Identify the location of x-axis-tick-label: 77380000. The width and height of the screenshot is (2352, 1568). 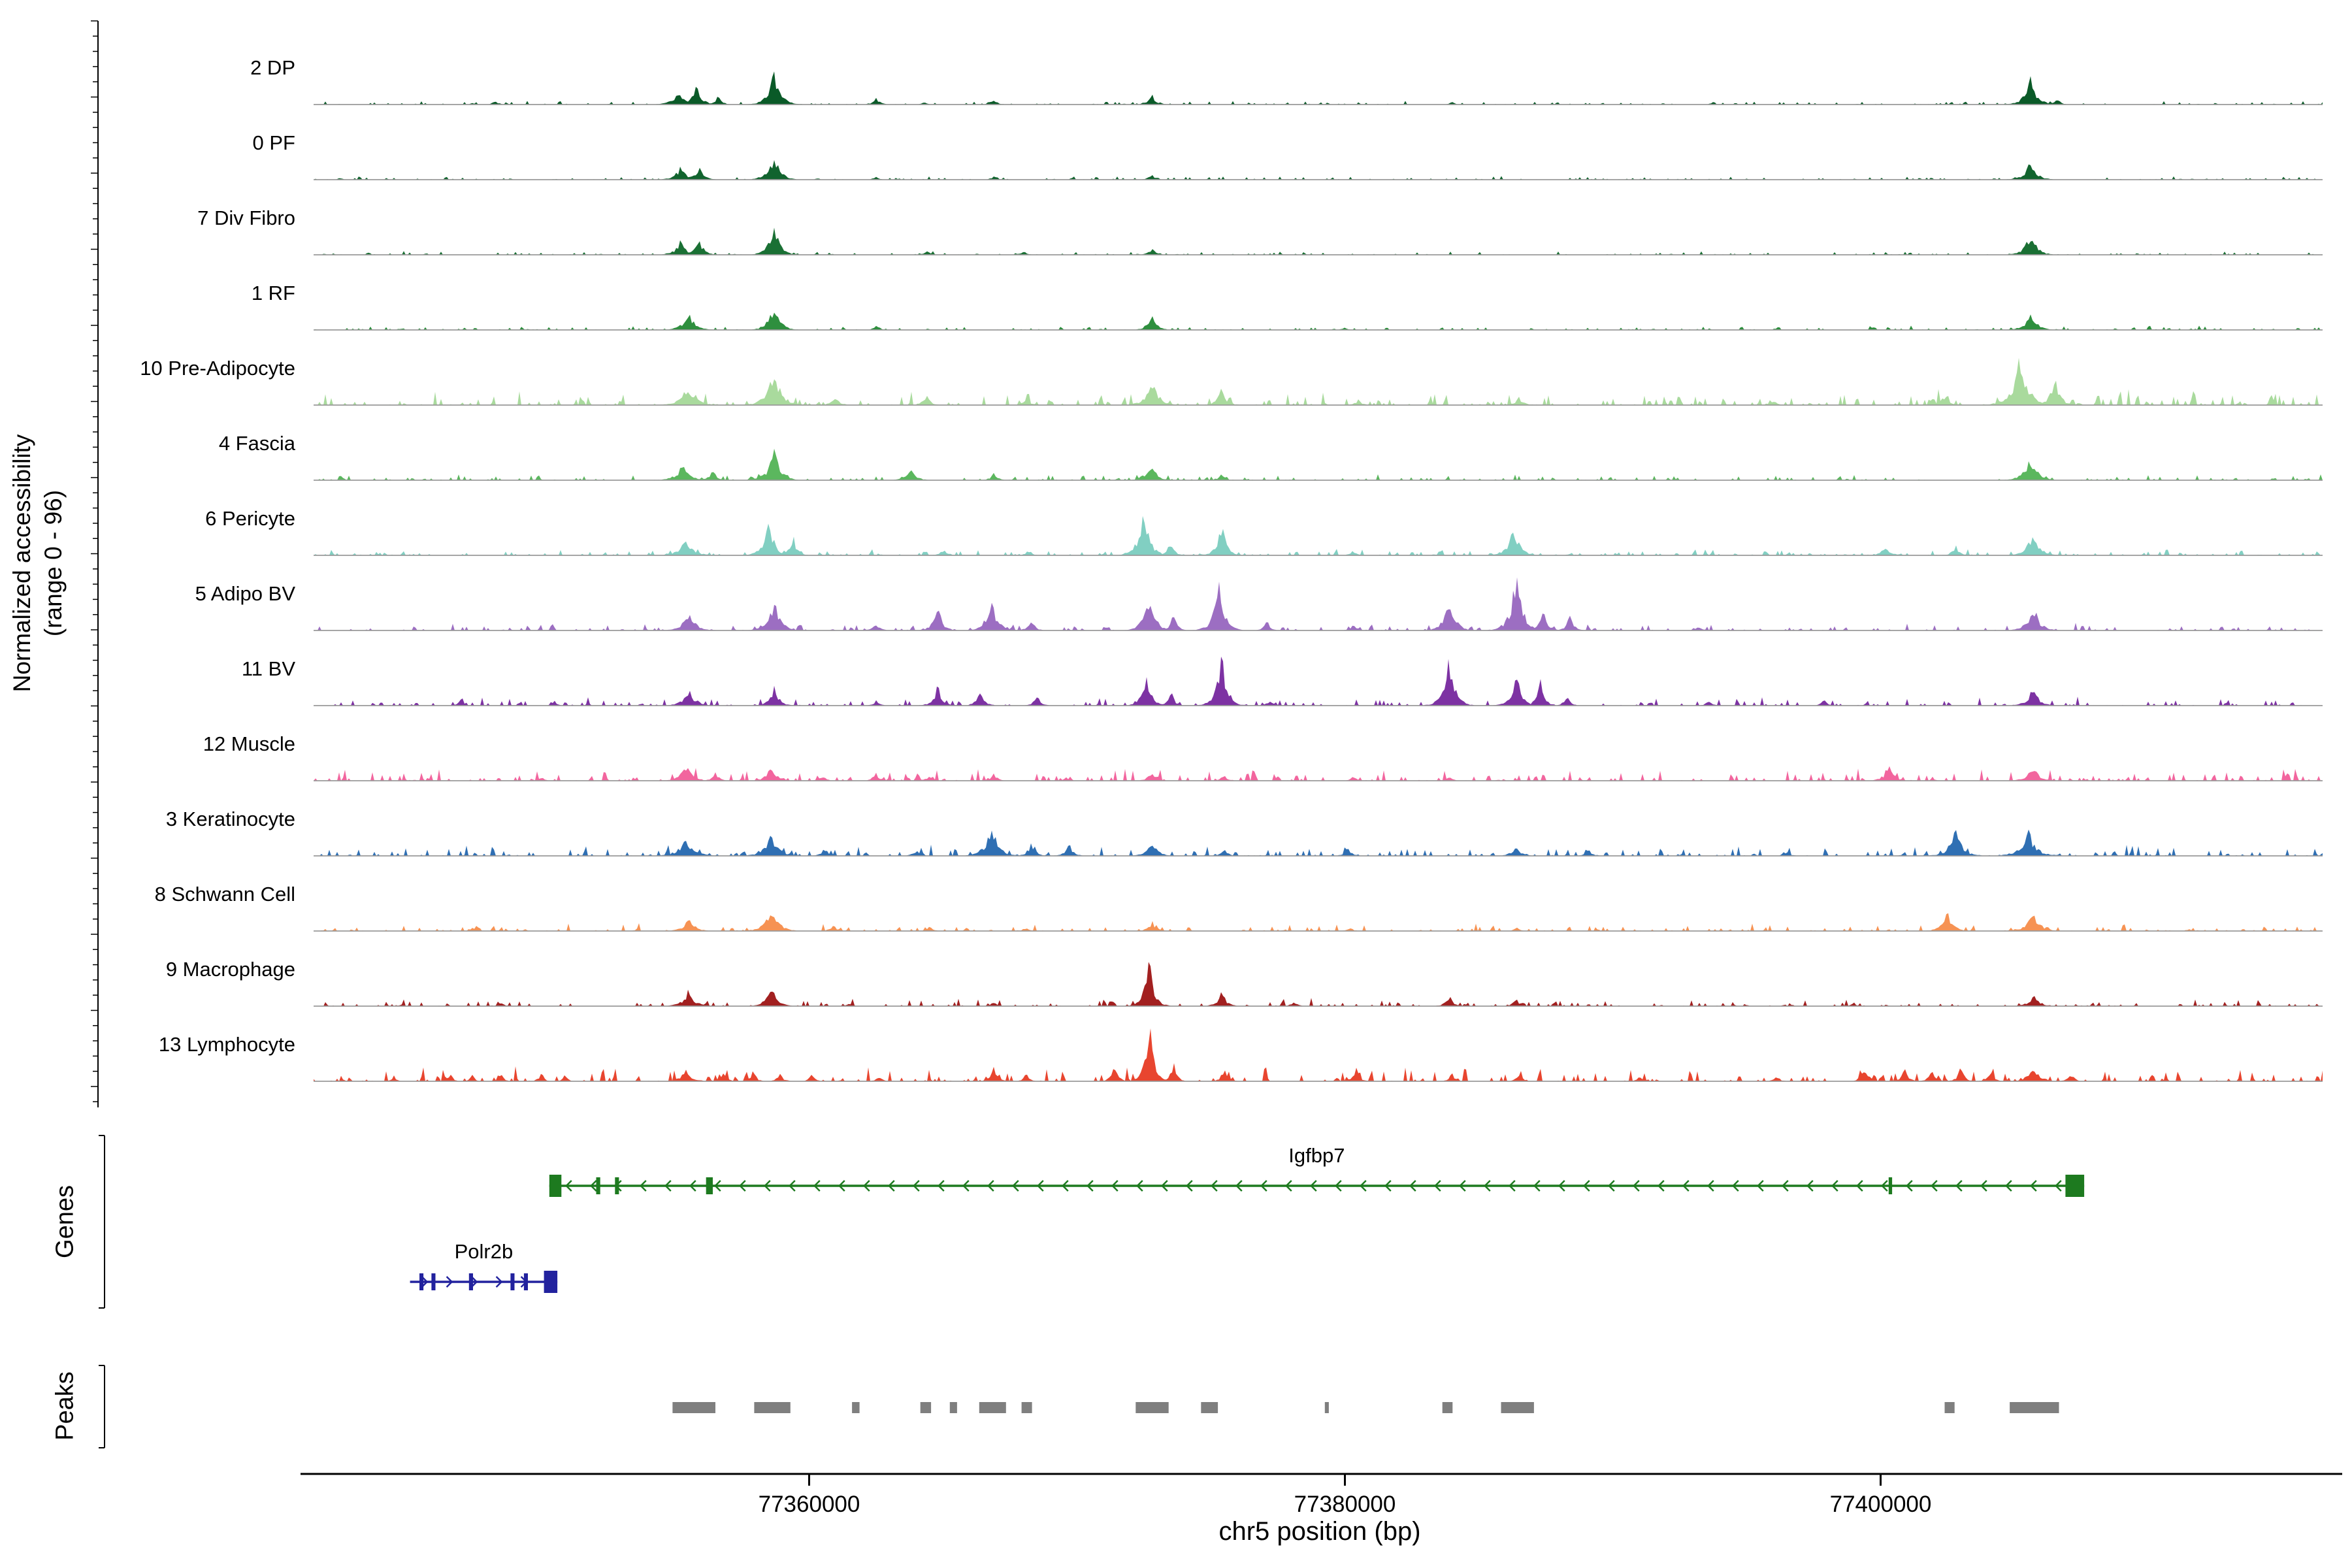
(1345, 1504).